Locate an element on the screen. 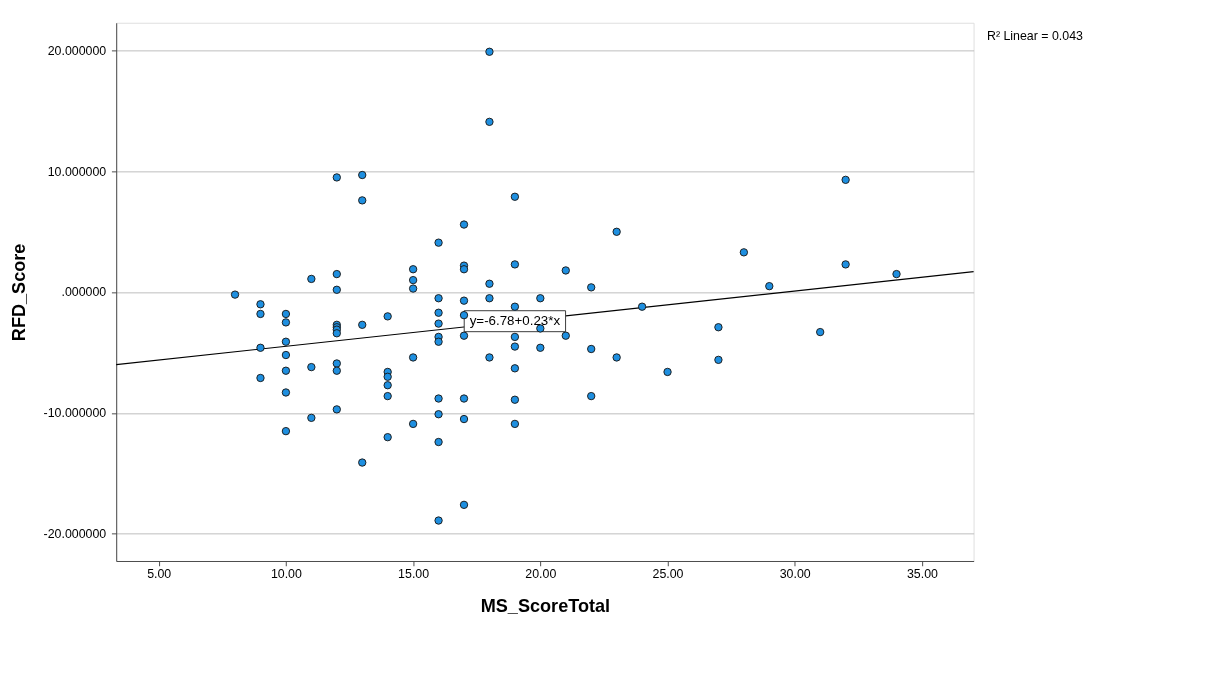 Image resolution: width=1207 pixels, height=693 pixels. y-axis-title: RFD_Score is located at coordinates (18, 292).